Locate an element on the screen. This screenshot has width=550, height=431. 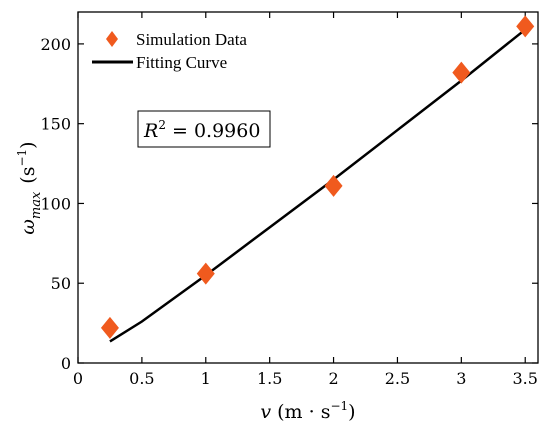
y-tick-label: 0 is located at coordinates (66, 363).